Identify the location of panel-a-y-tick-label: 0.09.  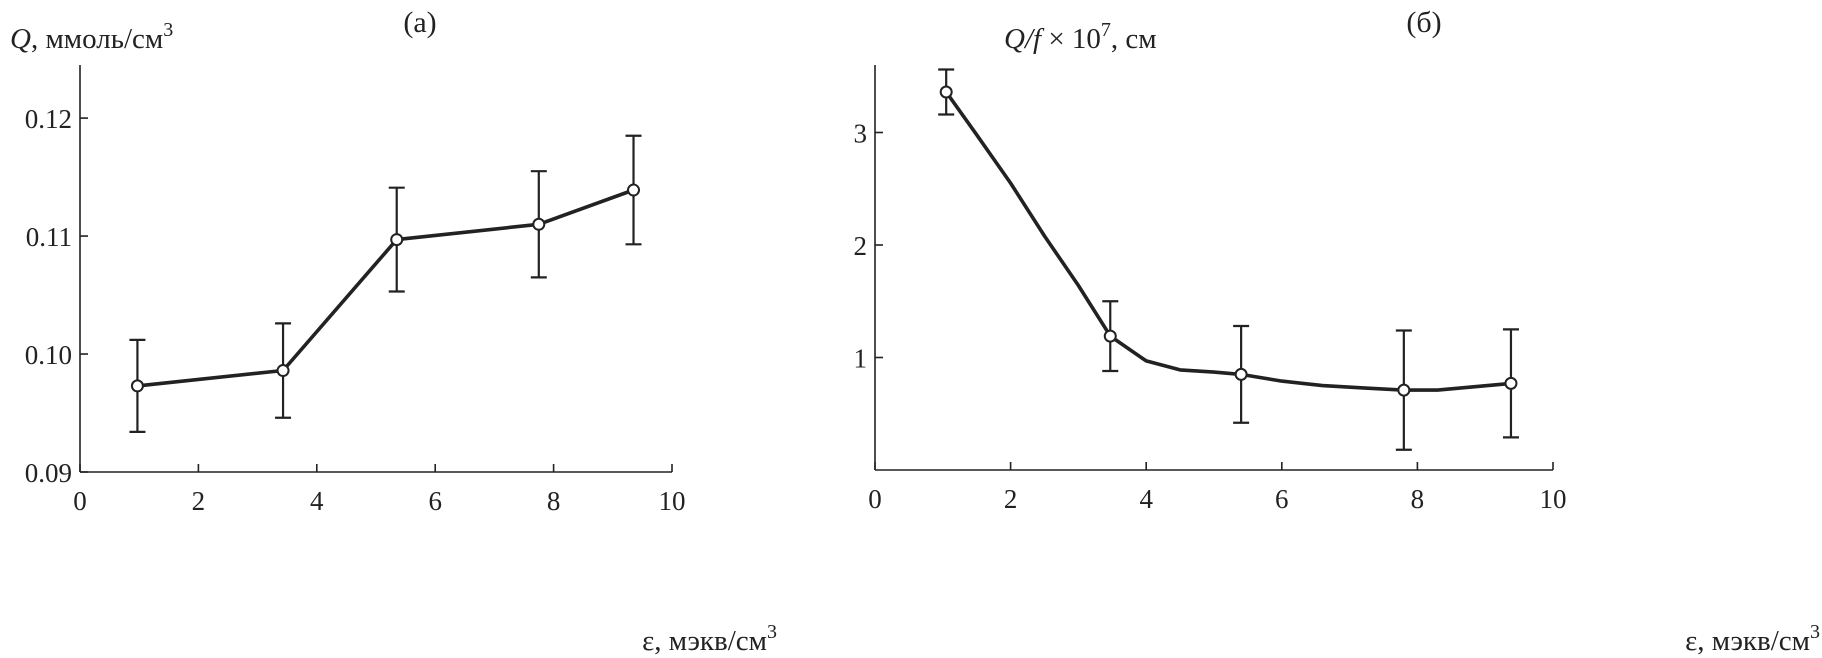
(48, 473).